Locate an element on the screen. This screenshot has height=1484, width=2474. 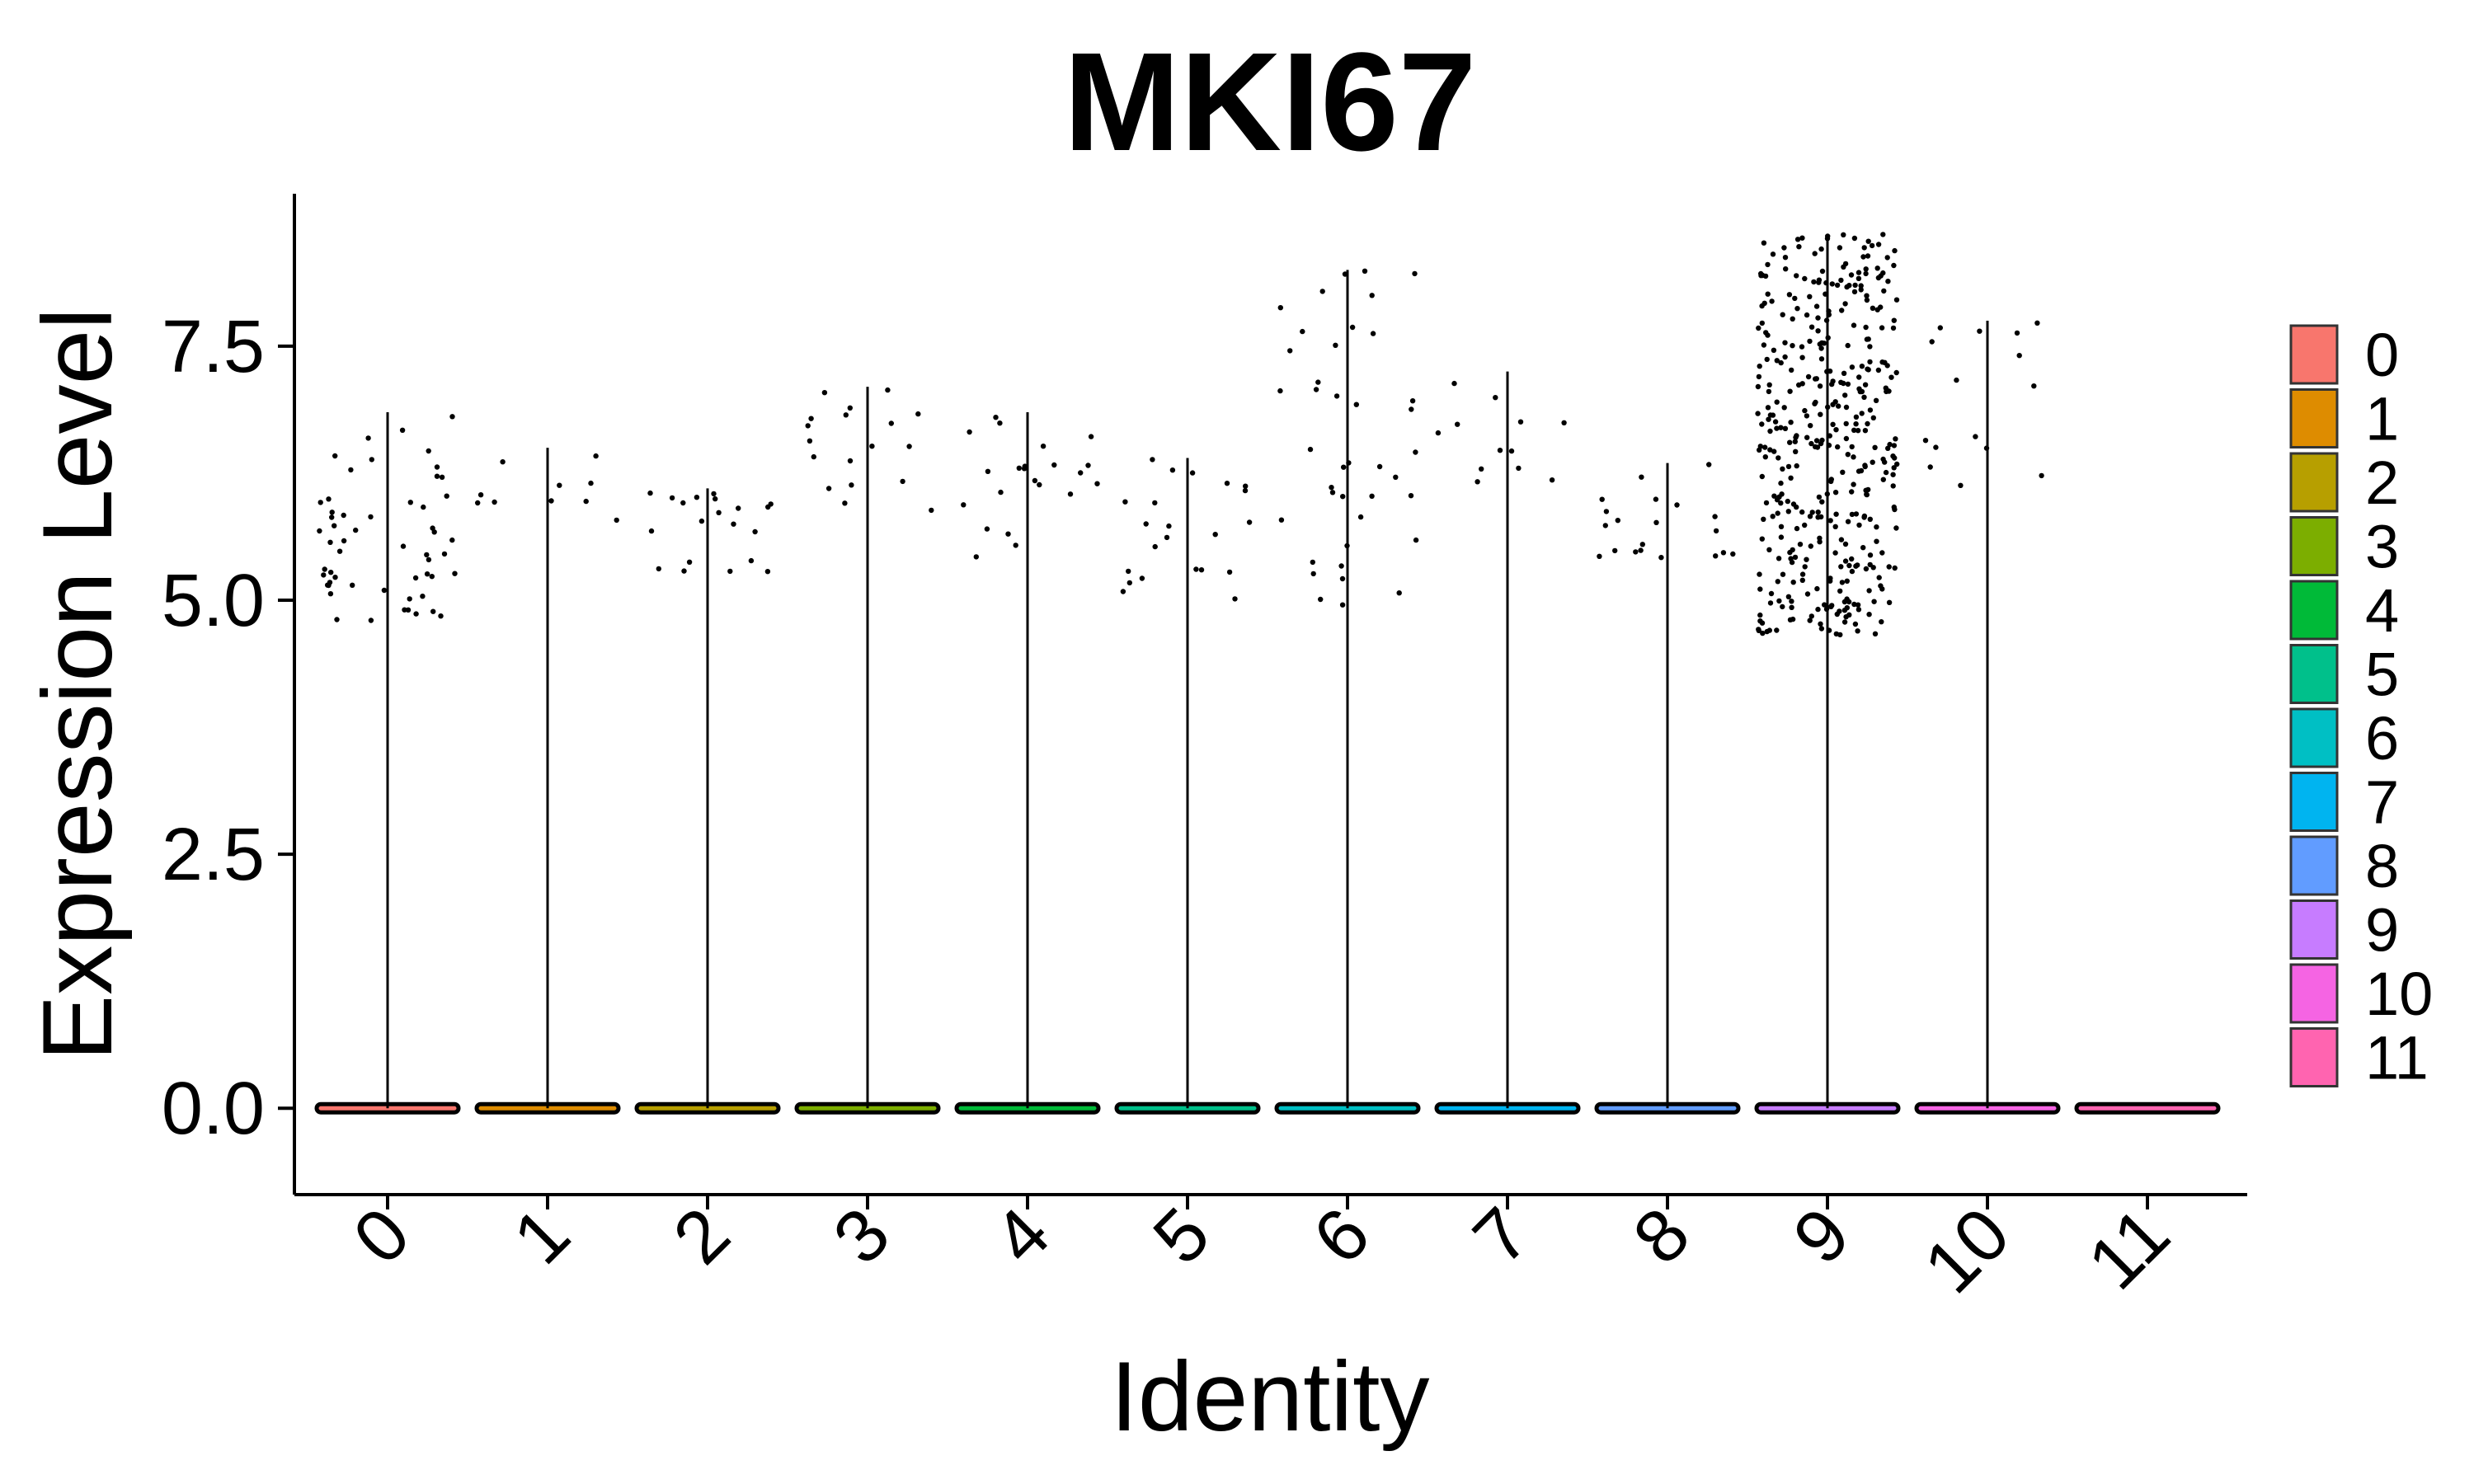
legend-item-8: 8 is located at coordinates (2344, 866).